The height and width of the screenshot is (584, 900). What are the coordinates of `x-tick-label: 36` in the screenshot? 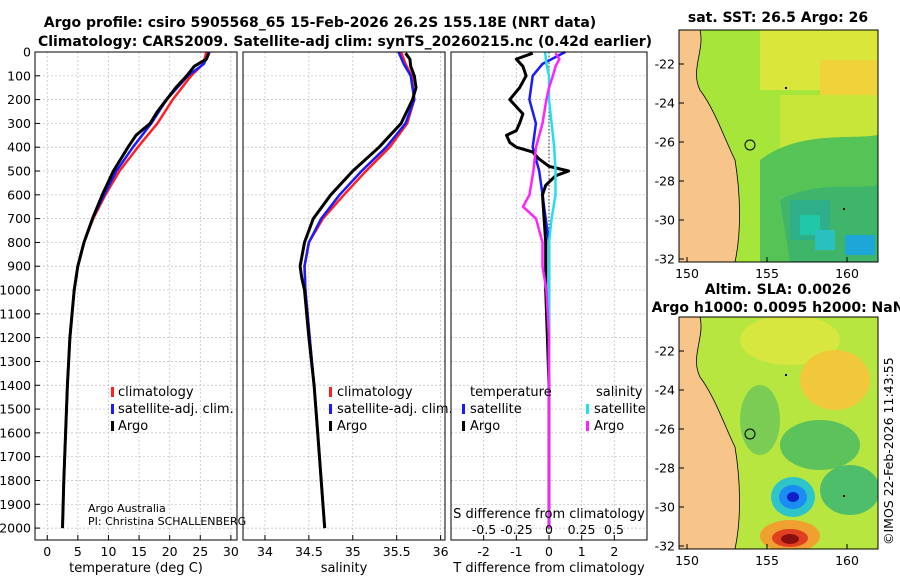 It's located at (441, 551).